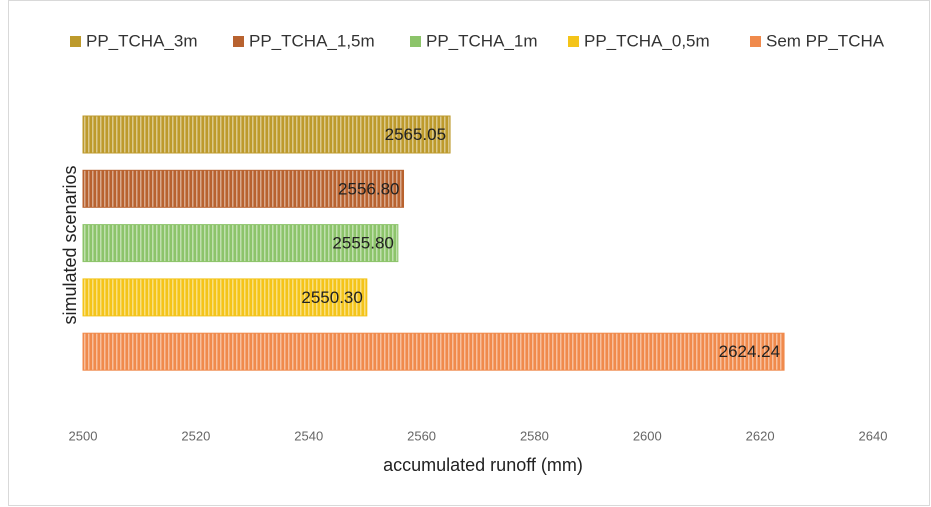  Describe the element at coordinates (483, 465) in the screenshot. I see `x-axis-label: accumulated runoff (mm)` at that location.